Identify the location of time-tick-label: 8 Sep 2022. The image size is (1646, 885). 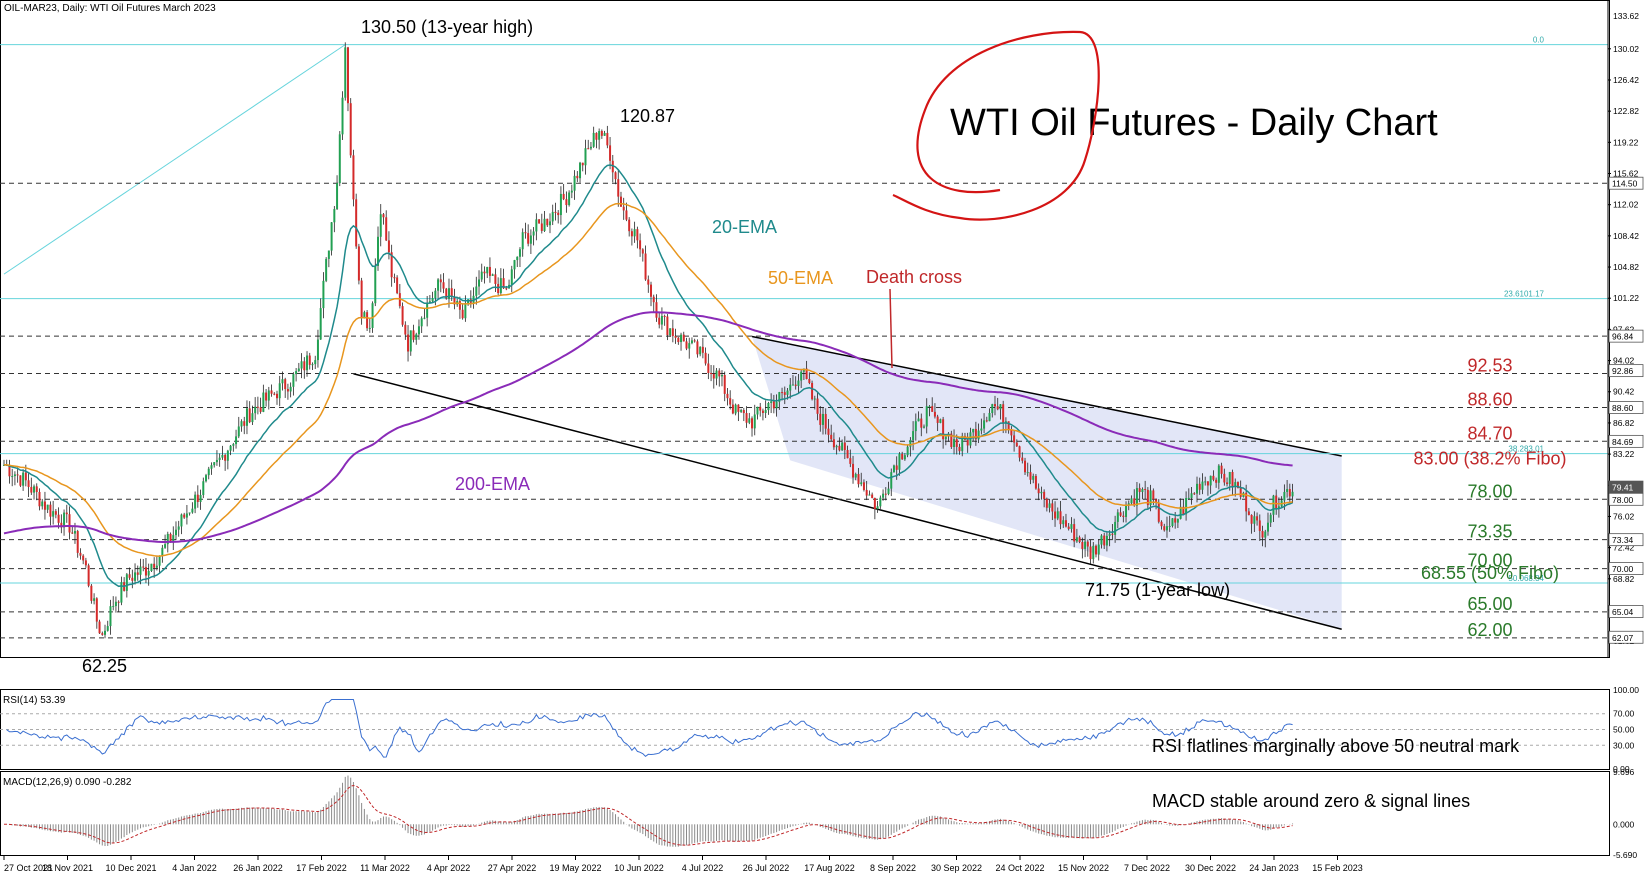
(893, 868).